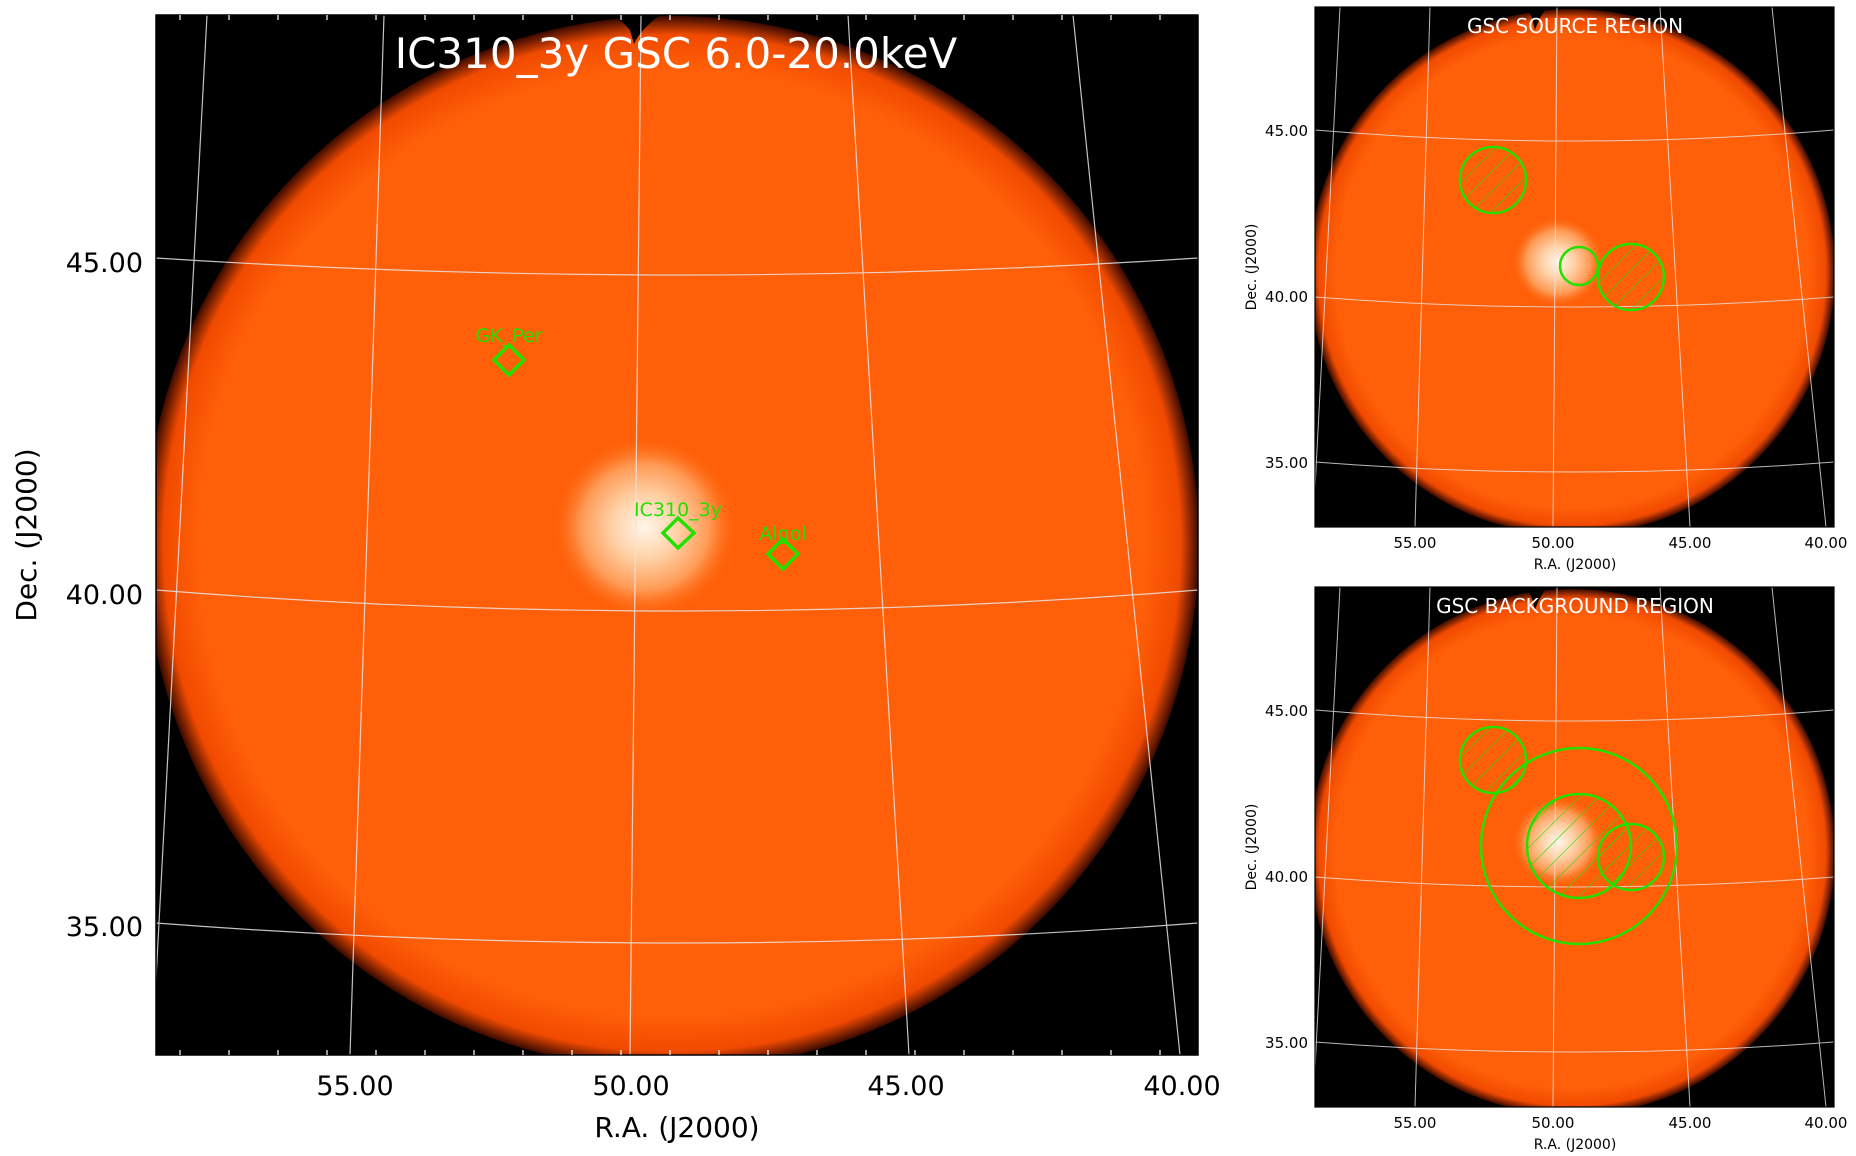  I want to click on main-notch, so click(635, 29).